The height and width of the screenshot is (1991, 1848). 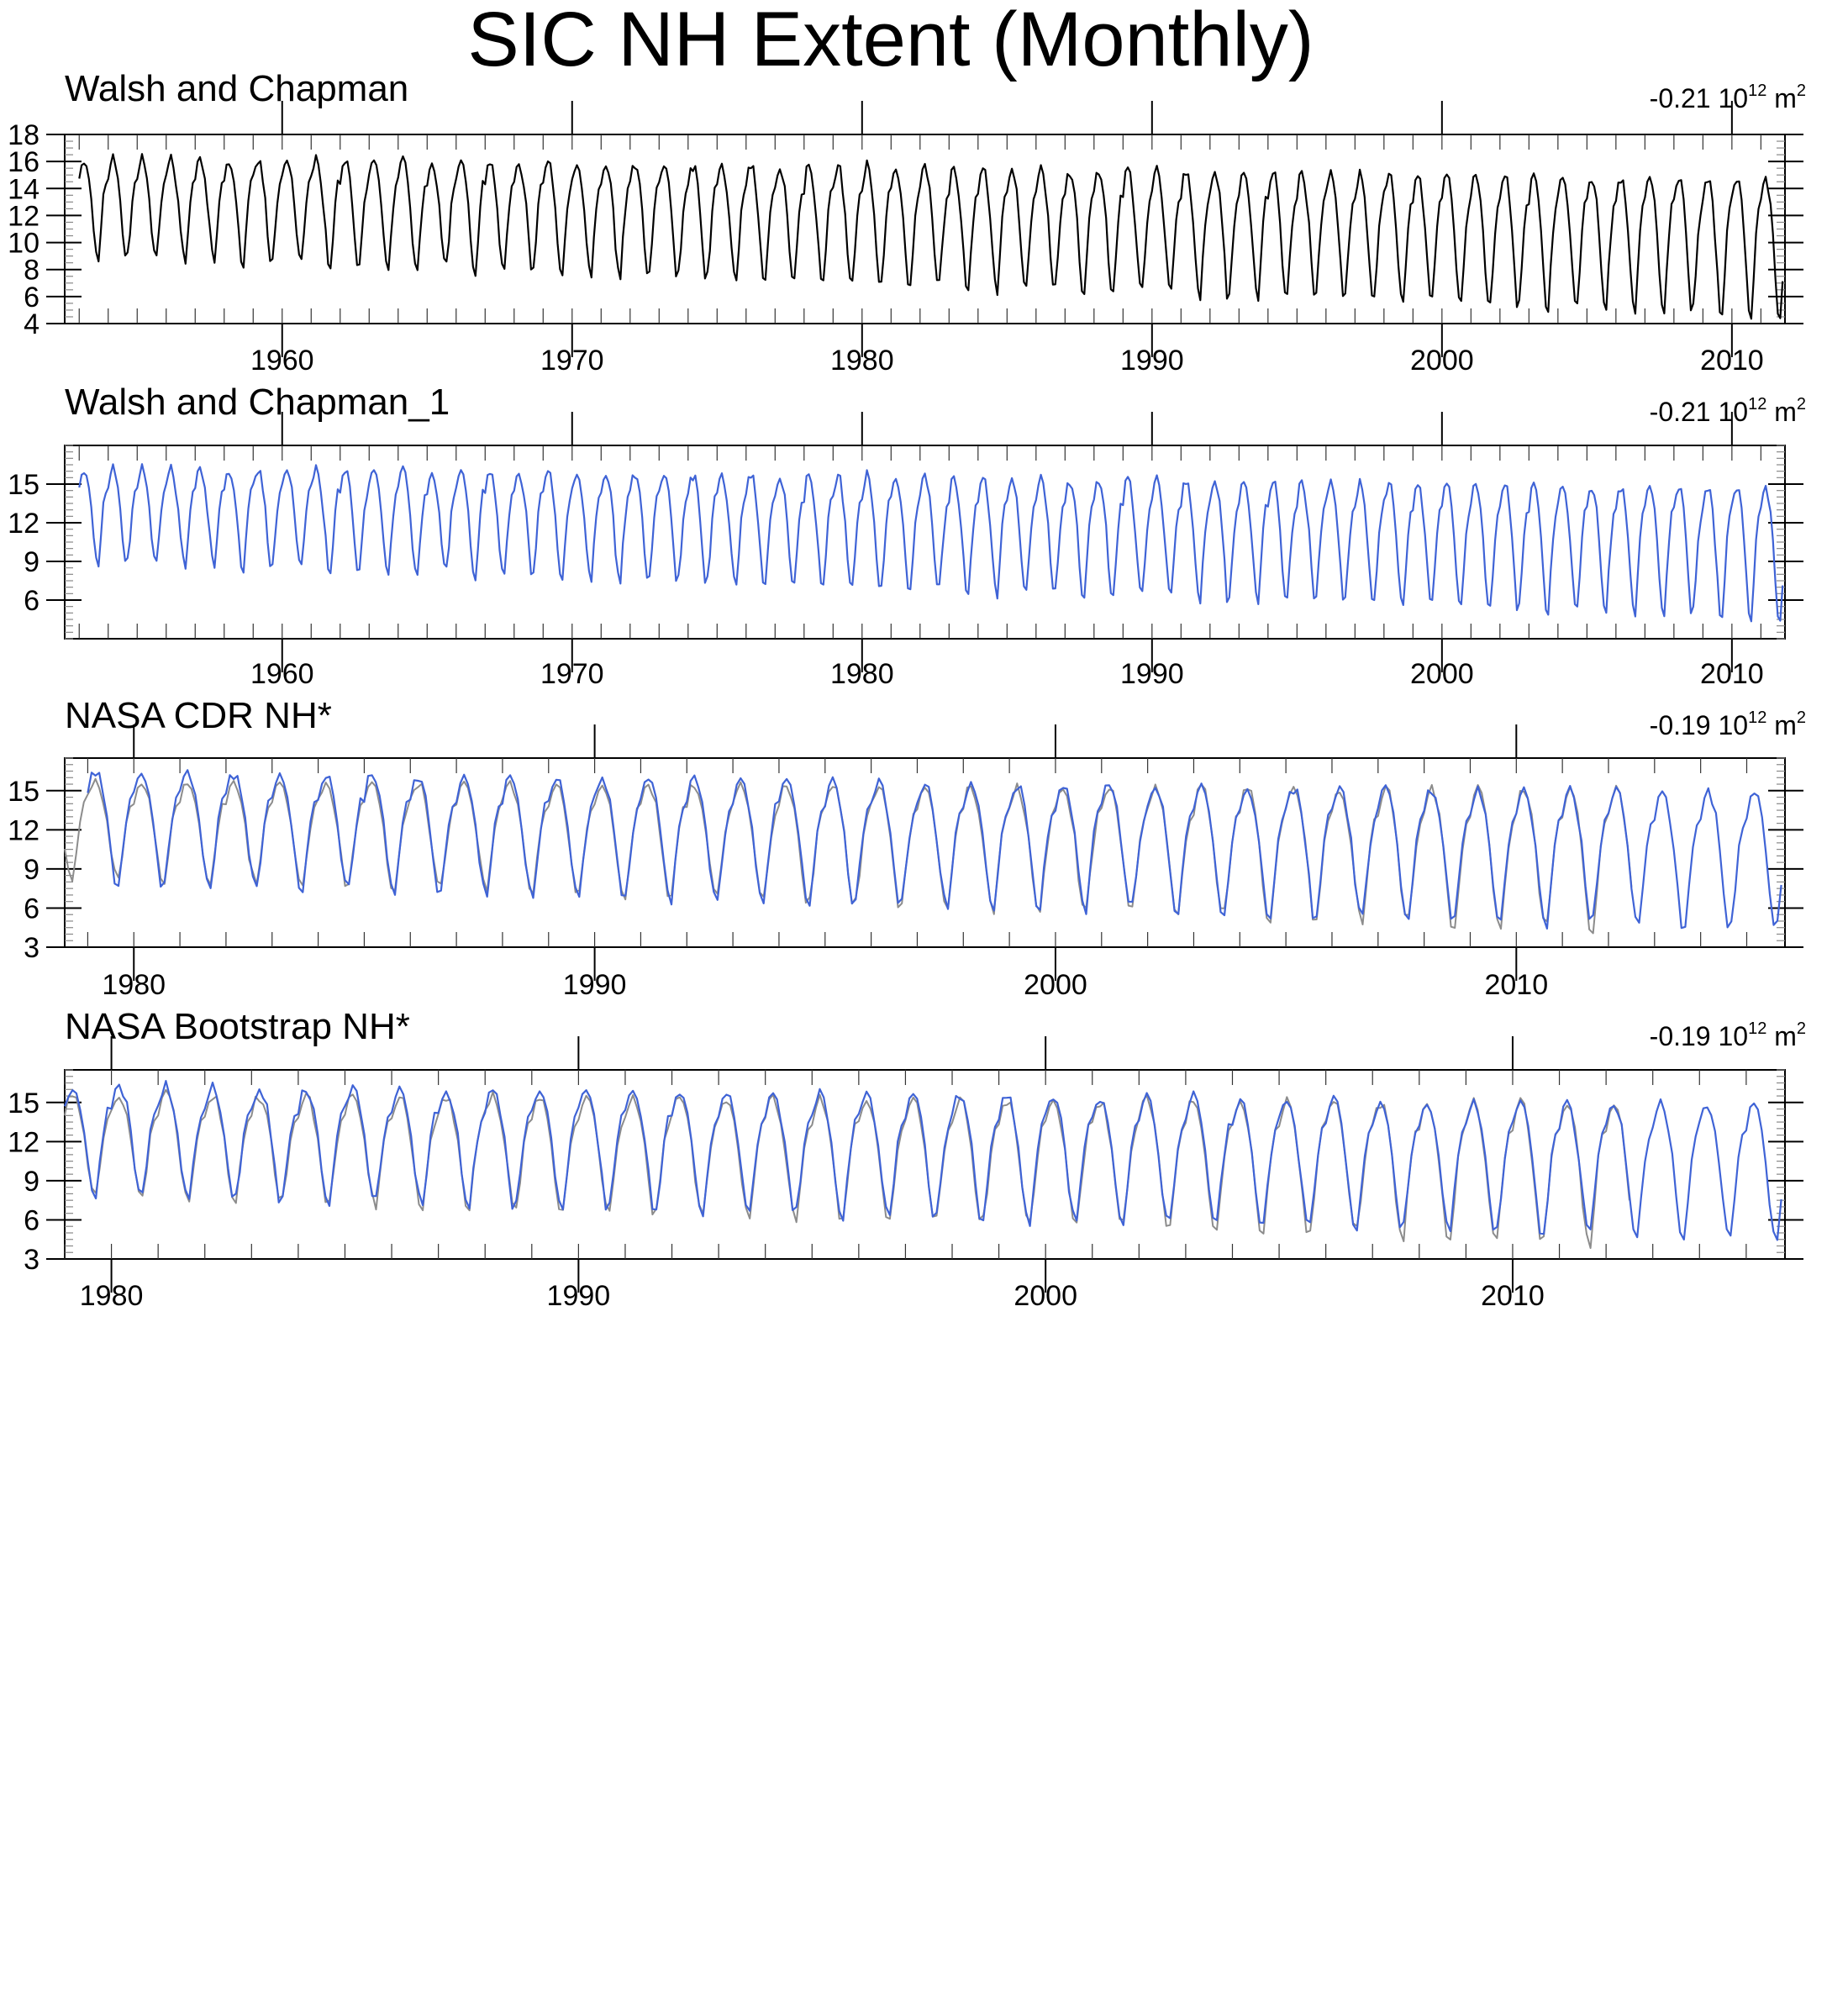 I want to click on panel-title: Walsh and Chapman, so click(x=236, y=88).